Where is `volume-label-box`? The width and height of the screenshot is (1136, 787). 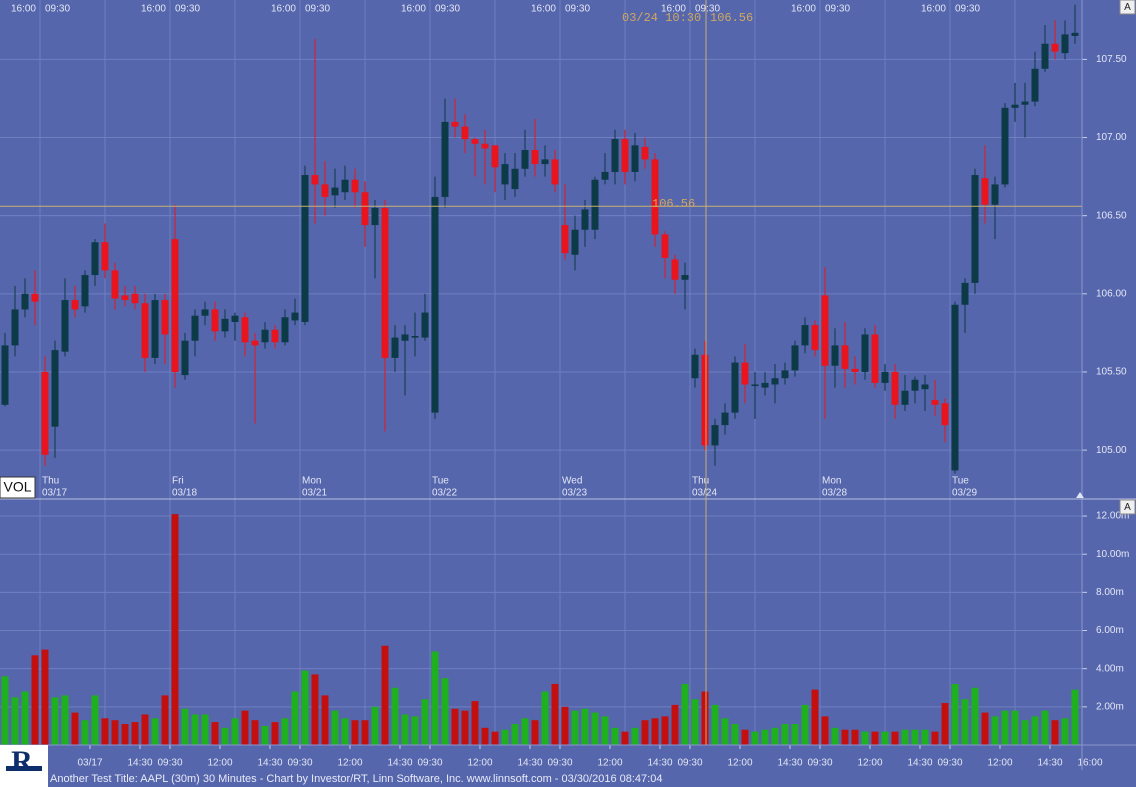 volume-label-box is located at coordinates (18, 487).